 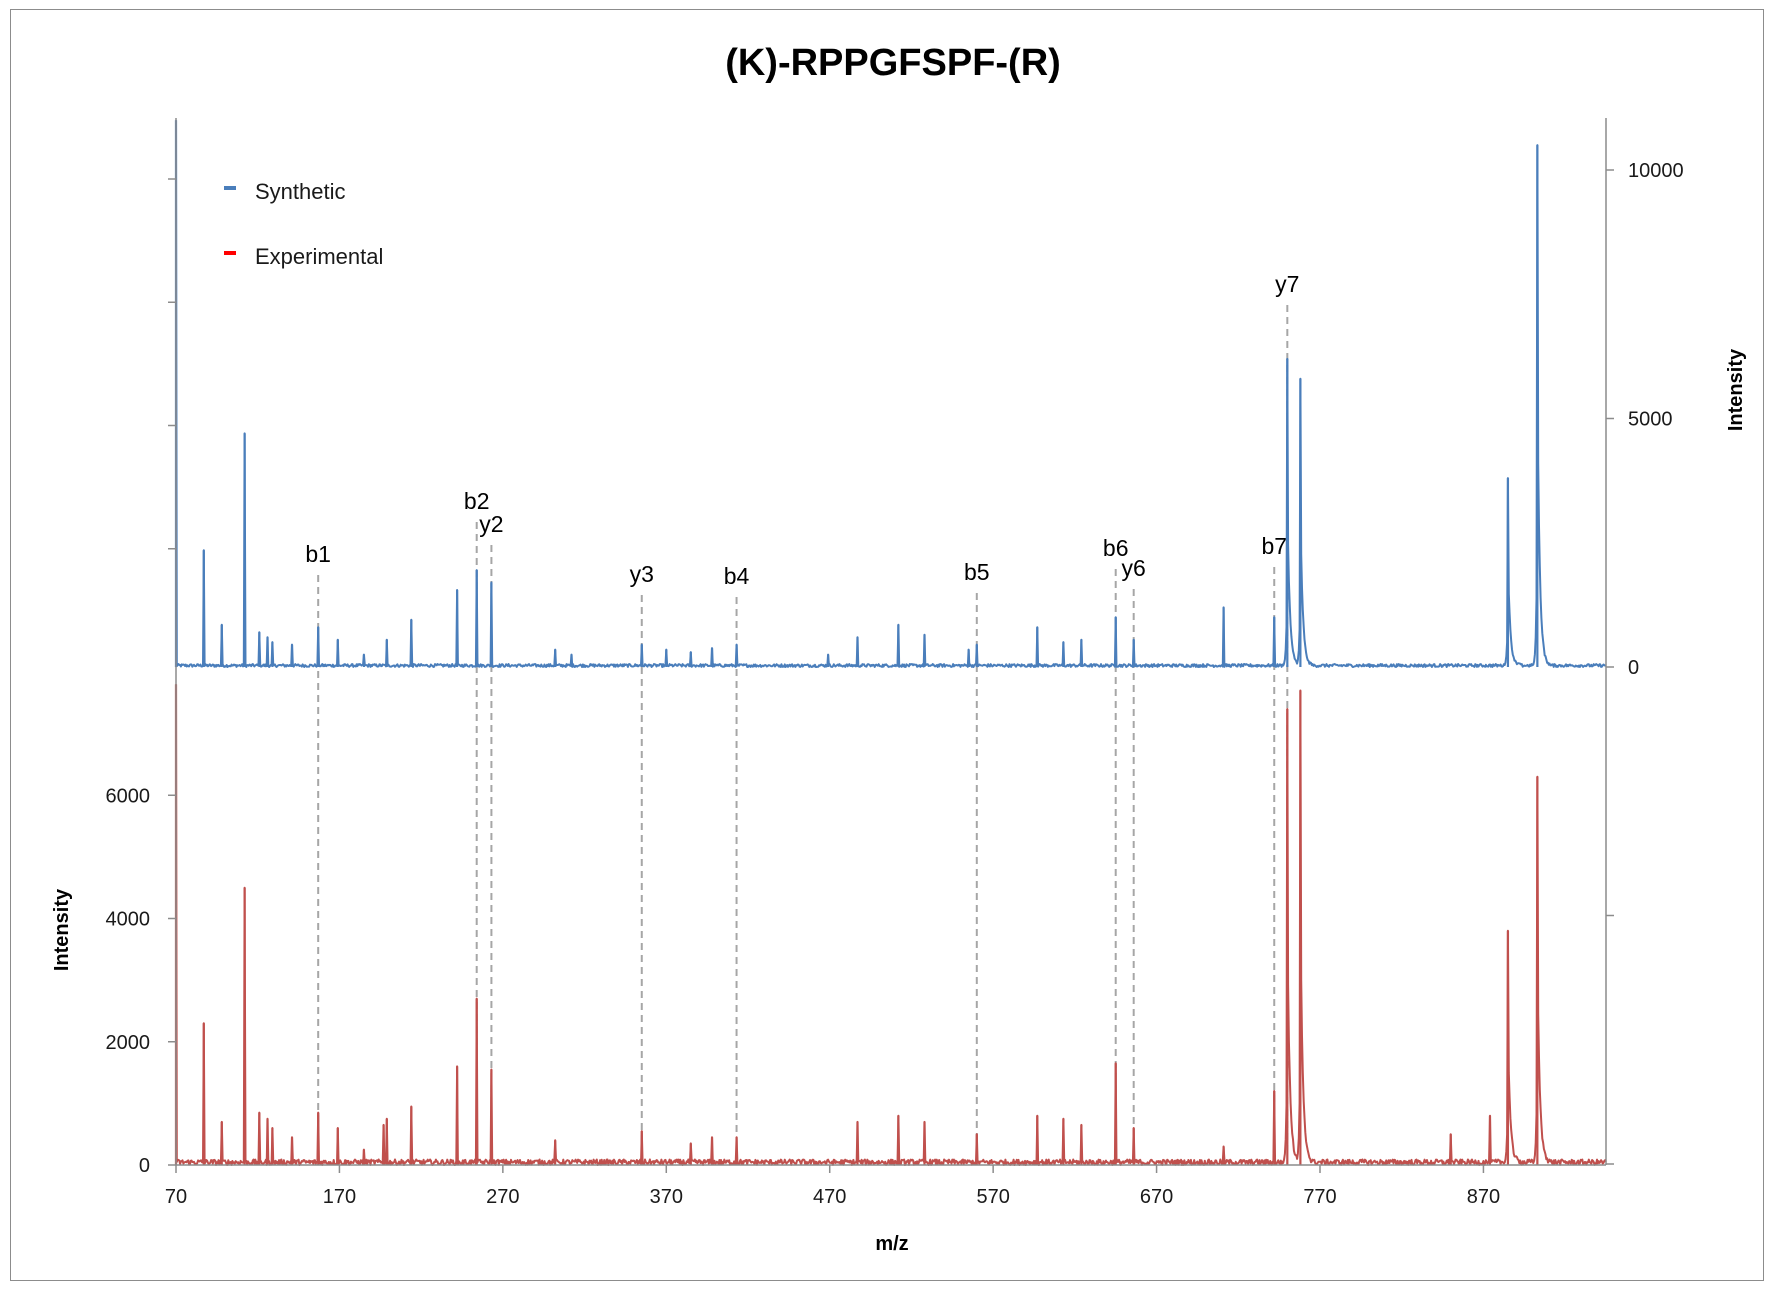 I want to click on y-axis-title-top-panel: Intensity, so click(x=1736, y=389).